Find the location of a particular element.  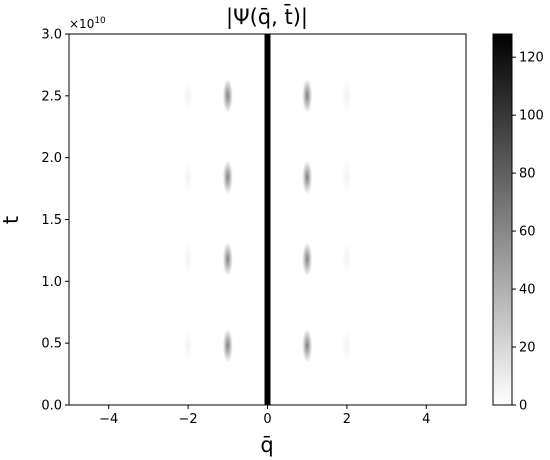

y-multiplier: ×10¹⁰ is located at coordinates (87, 23).